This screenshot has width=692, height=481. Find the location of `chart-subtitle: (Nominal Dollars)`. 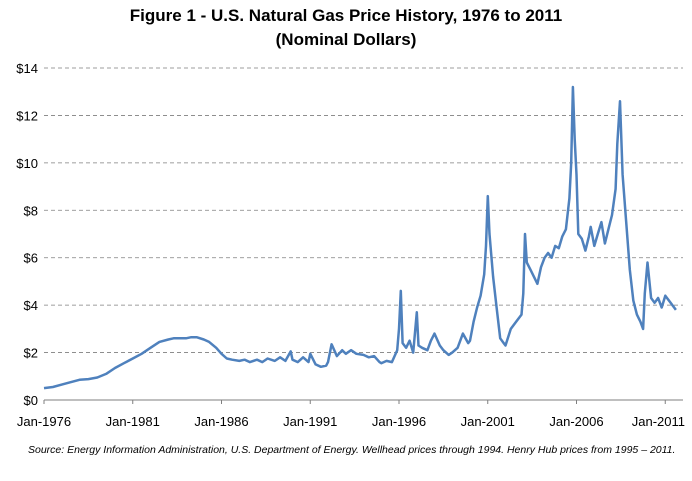

chart-subtitle: (Nominal Dollars) is located at coordinates (346, 39).